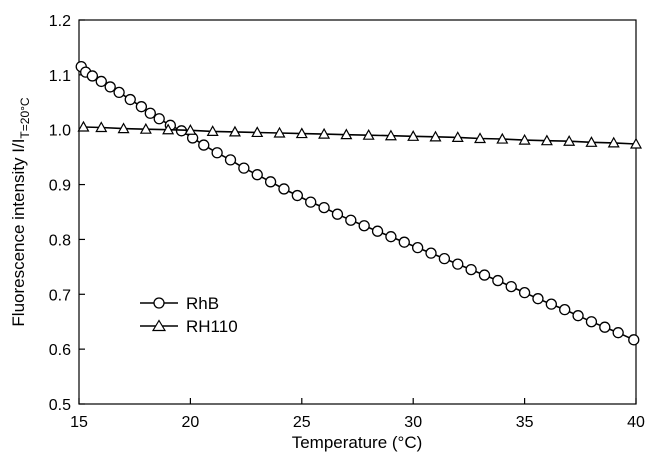  I want to click on y-axis-title: Fluorescence intensity I/IT=20°C, so click(20, 212).